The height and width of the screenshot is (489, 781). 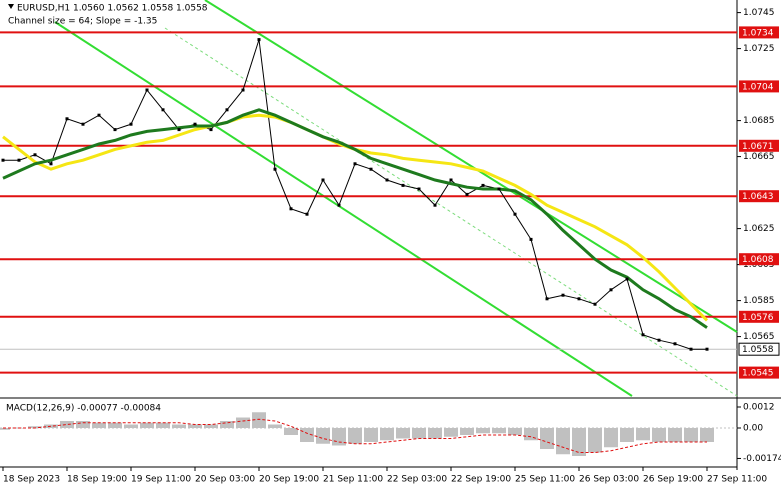 I want to click on x-tick-label: 18 Sep 19:00, so click(x=97, y=480).